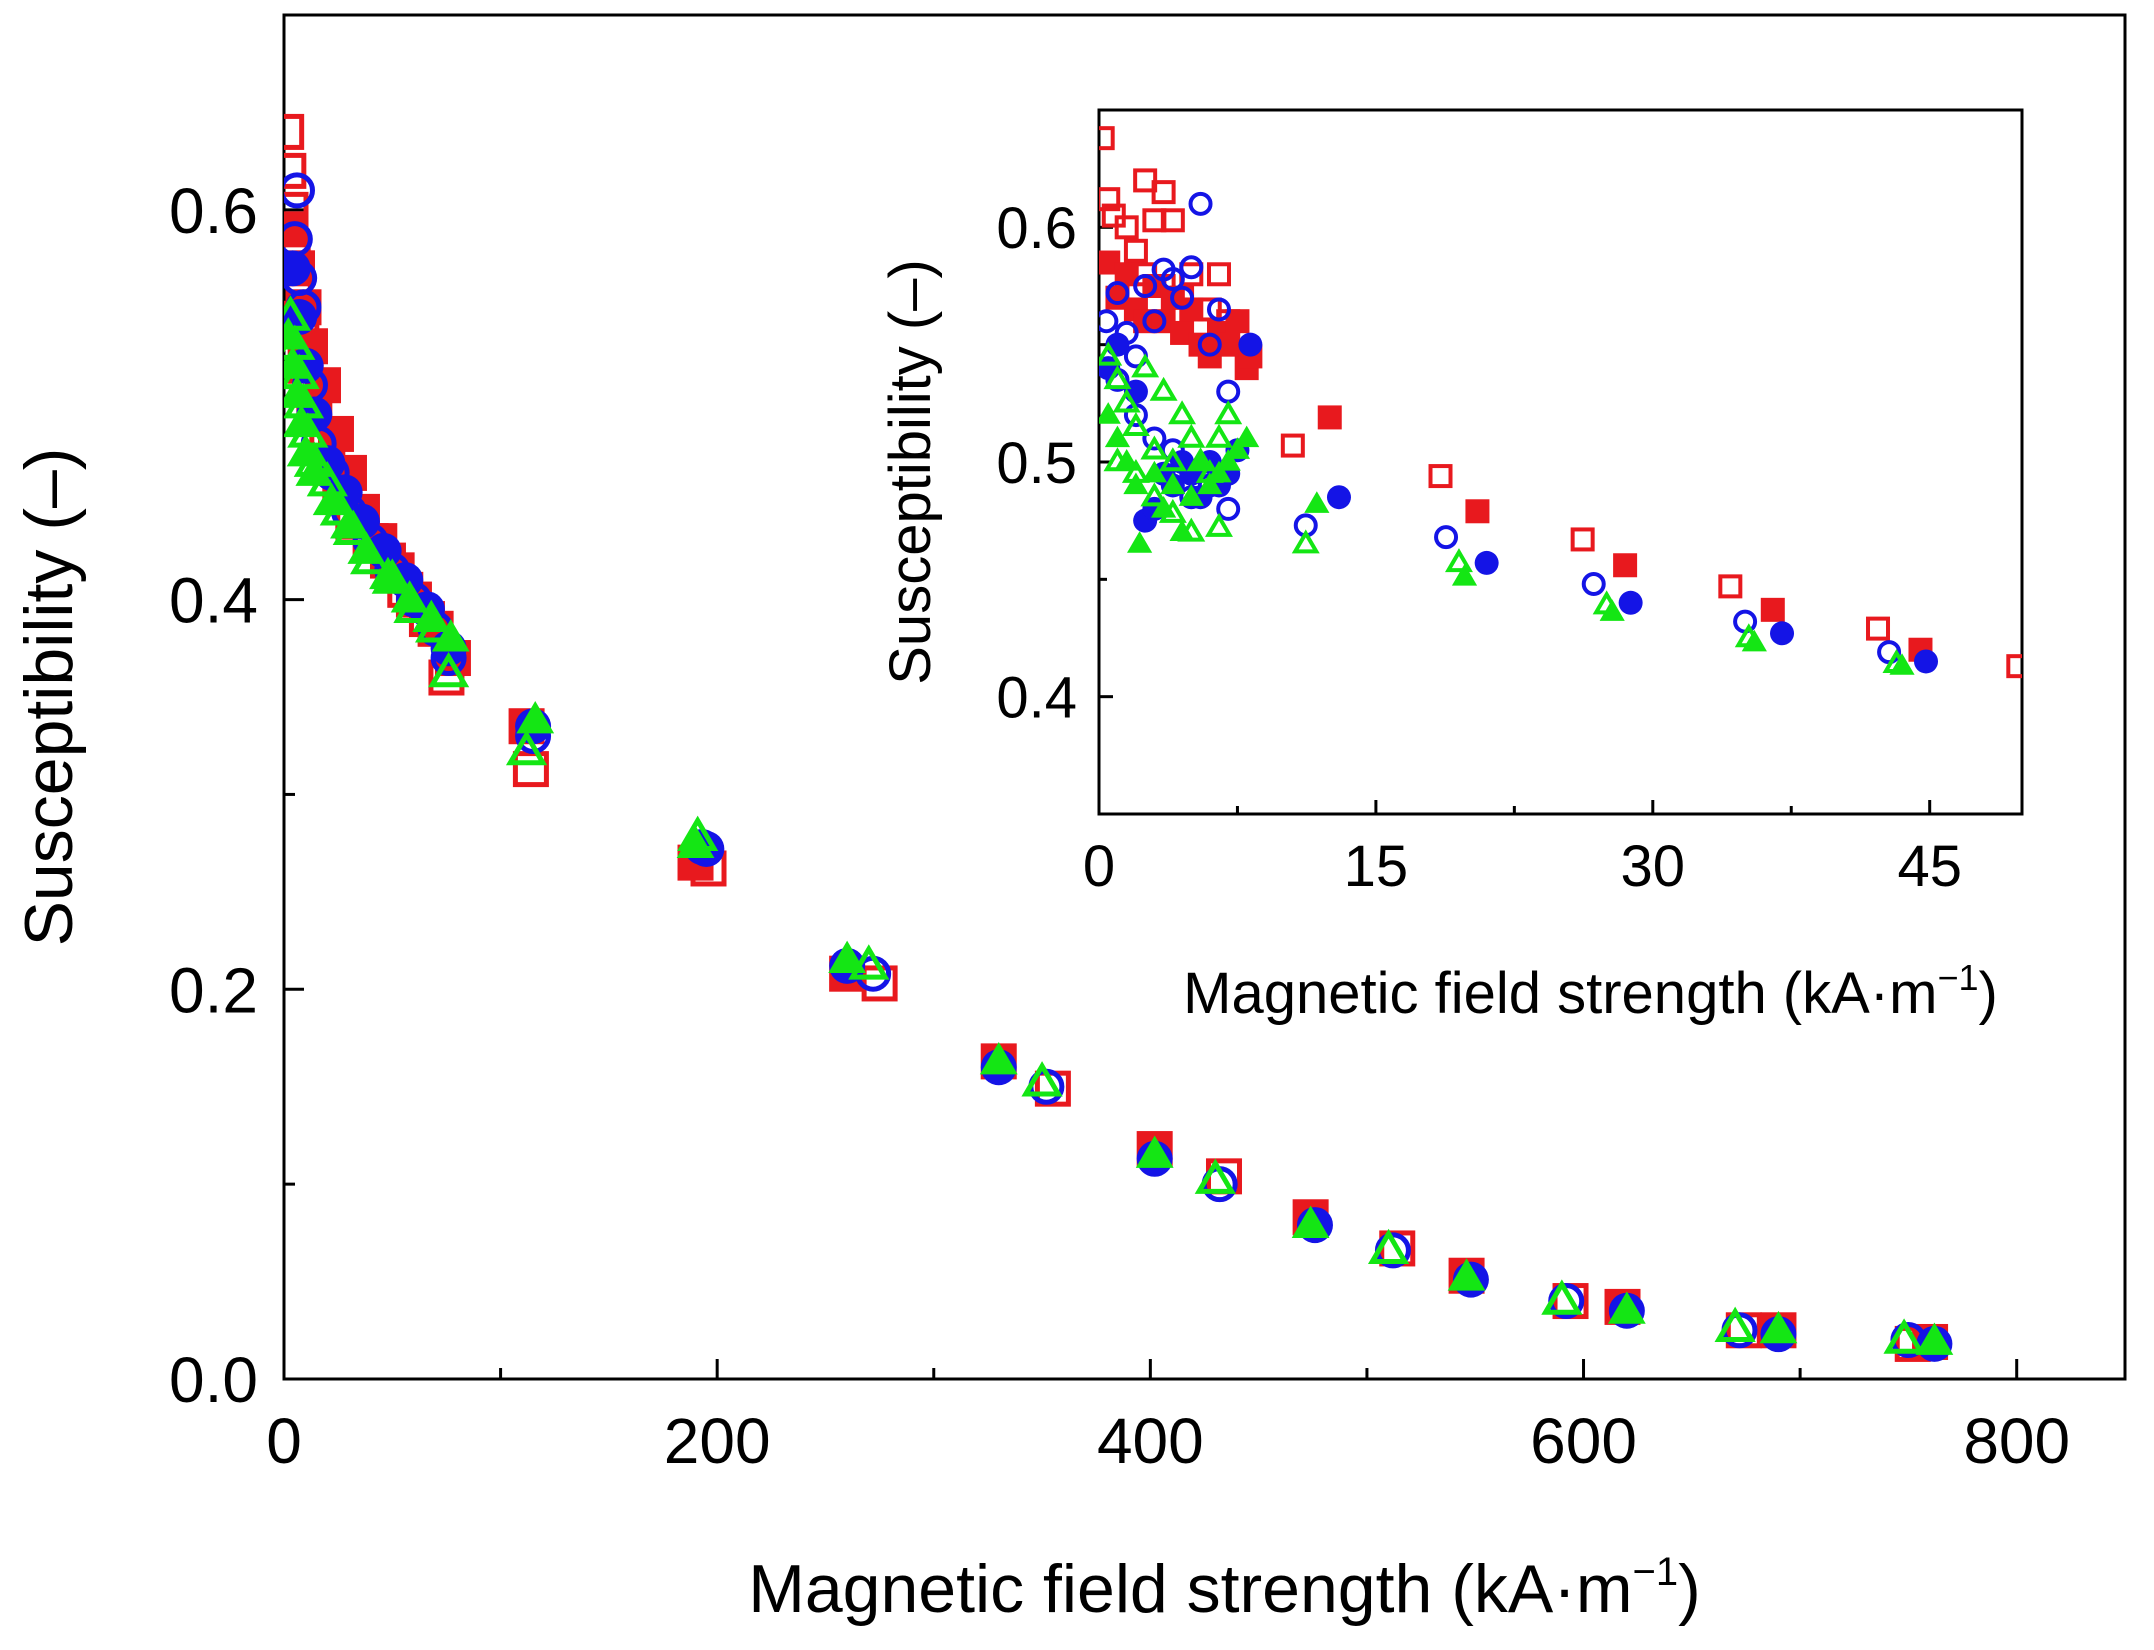 This screenshot has width=2154, height=1650. Describe the element at coordinates (2016, 1441) in the screenshot. I see `main-x-tick-label: 800` at that location.